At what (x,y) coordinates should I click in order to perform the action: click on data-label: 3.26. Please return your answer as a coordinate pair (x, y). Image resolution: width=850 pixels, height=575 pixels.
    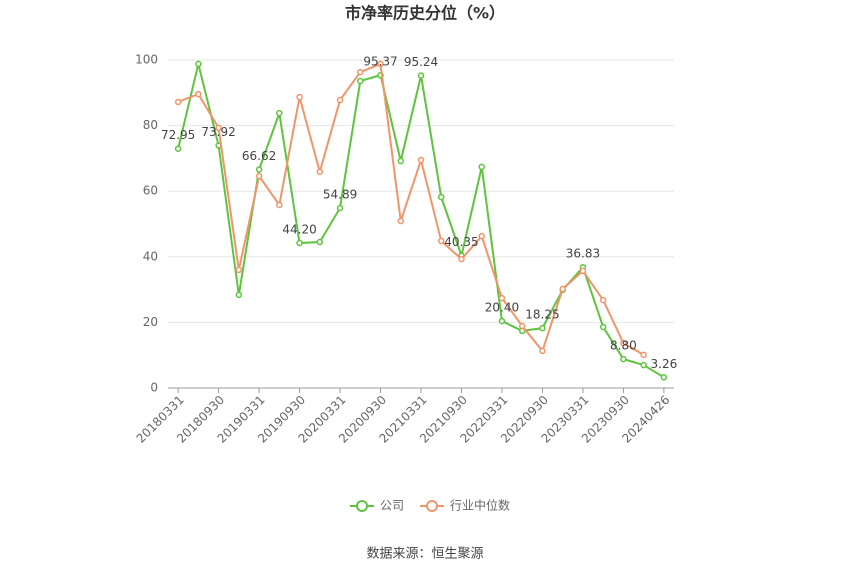
    Looking at the image, I should click on (664, 364).